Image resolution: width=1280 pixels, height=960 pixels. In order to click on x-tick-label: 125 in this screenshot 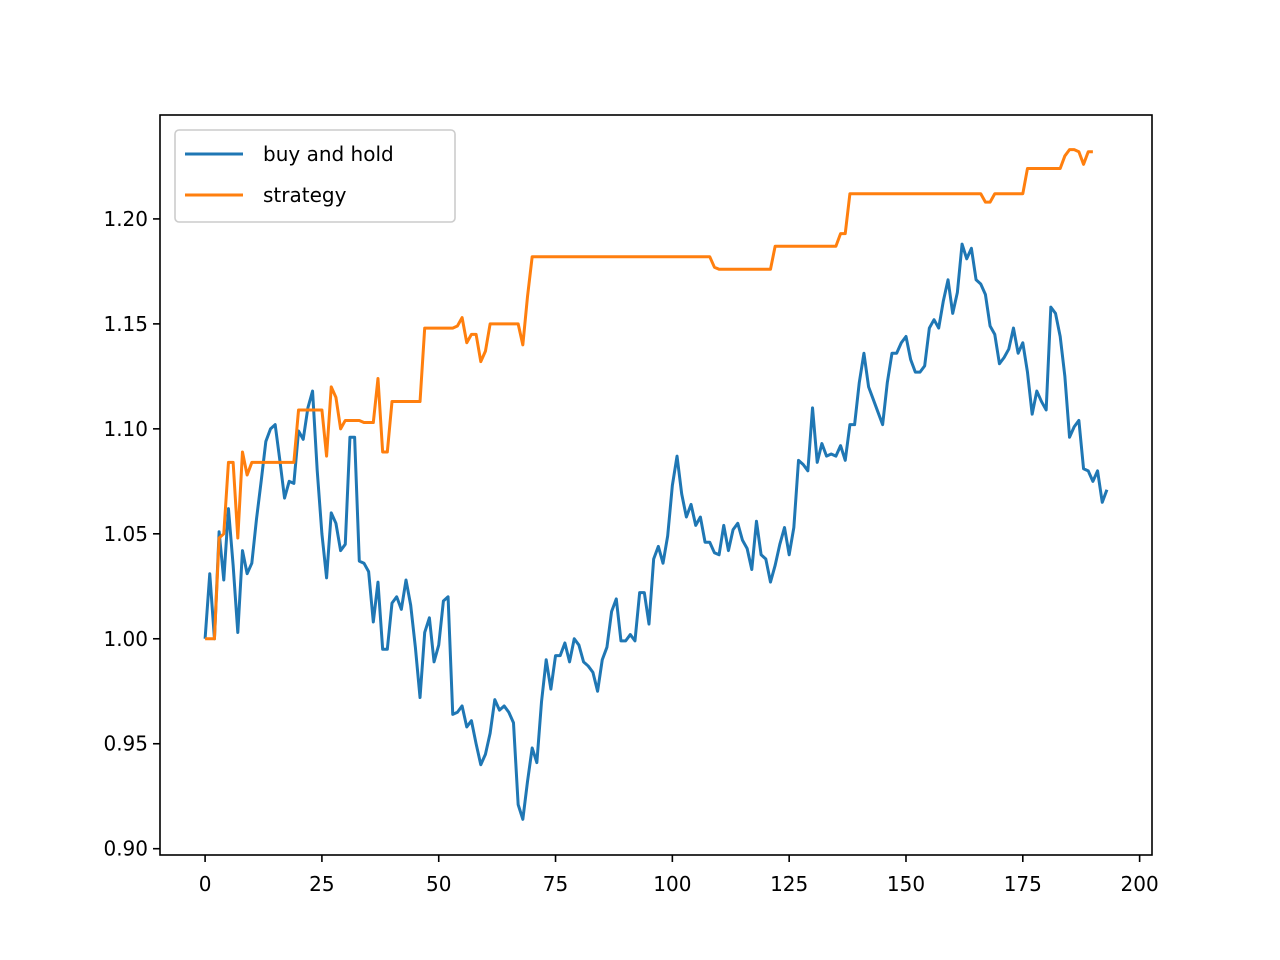, I will do `click(789, 884)`.